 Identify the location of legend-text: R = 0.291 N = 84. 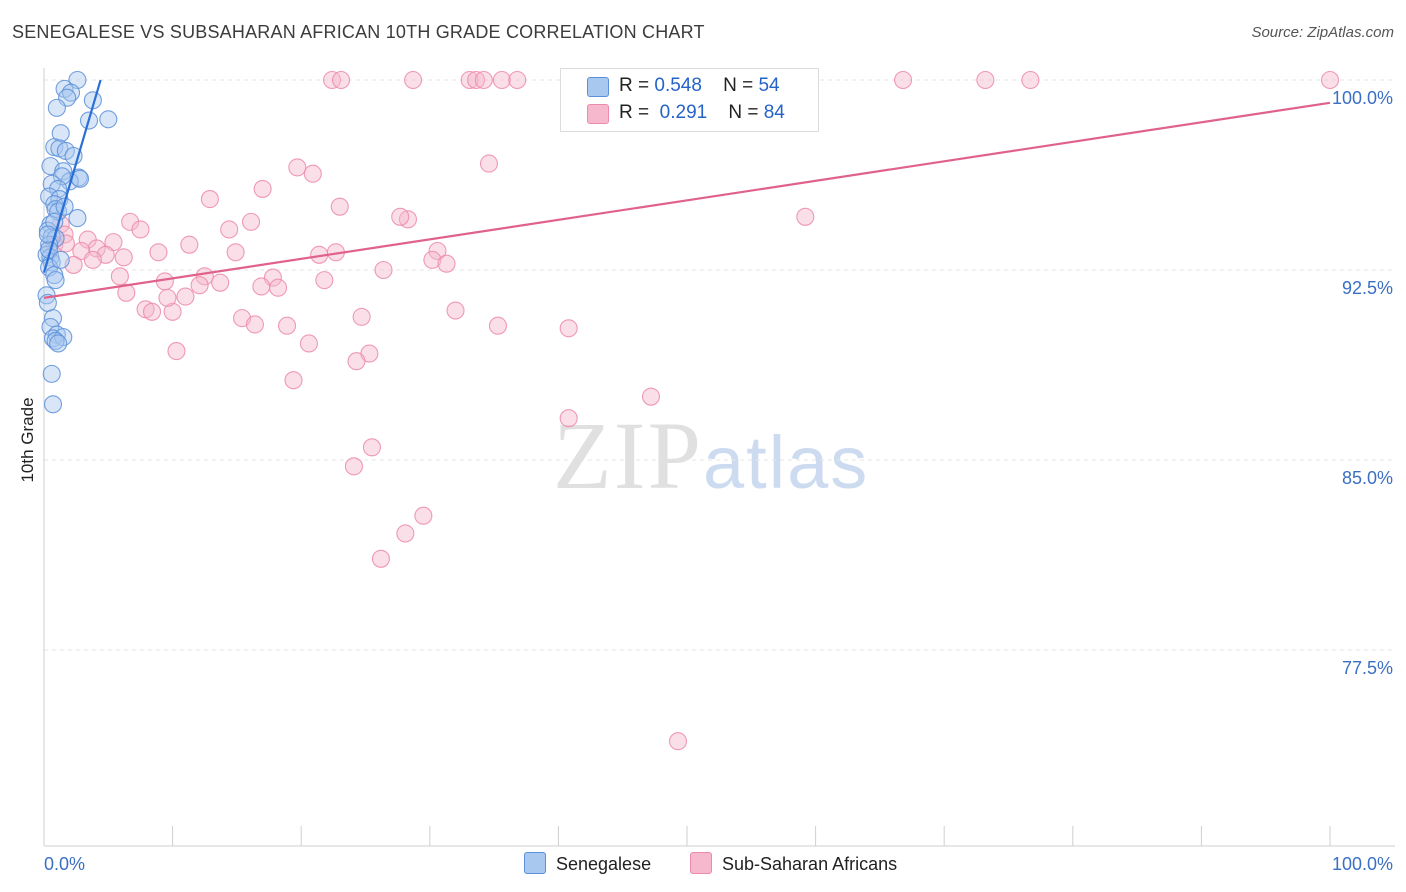
(702, 113).